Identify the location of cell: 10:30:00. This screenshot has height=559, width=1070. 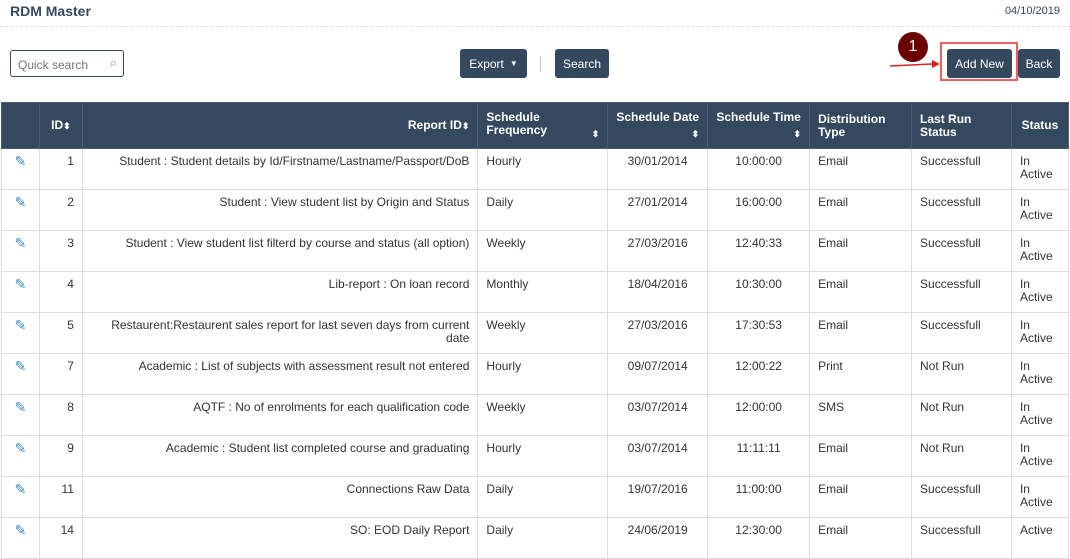
(759, 292).